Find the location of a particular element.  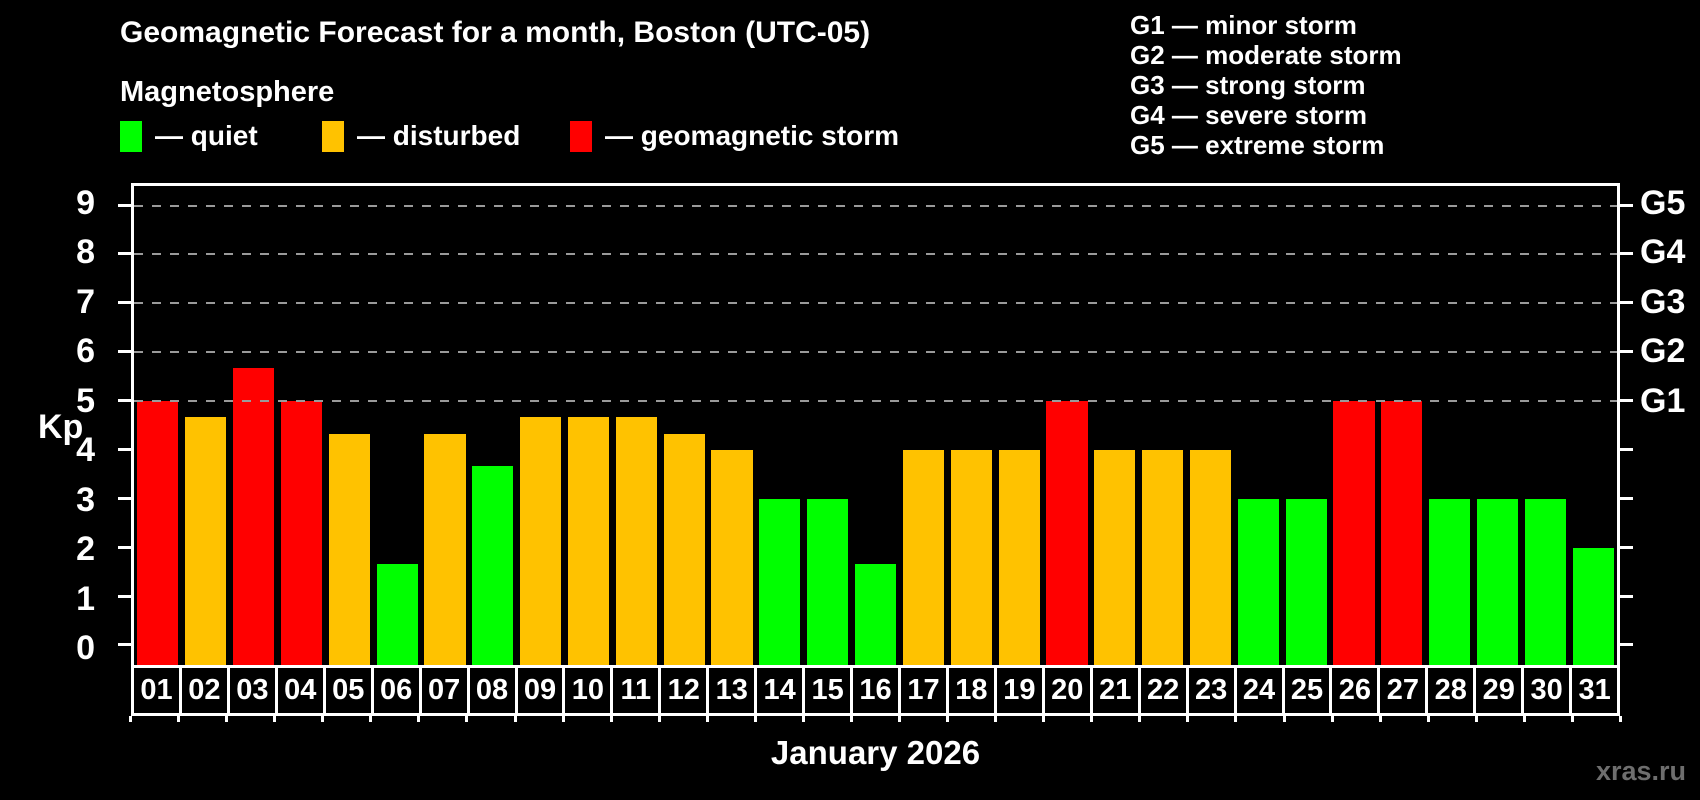

legend-item-disturbed: — disturbed is located at coordinates (421, 136).